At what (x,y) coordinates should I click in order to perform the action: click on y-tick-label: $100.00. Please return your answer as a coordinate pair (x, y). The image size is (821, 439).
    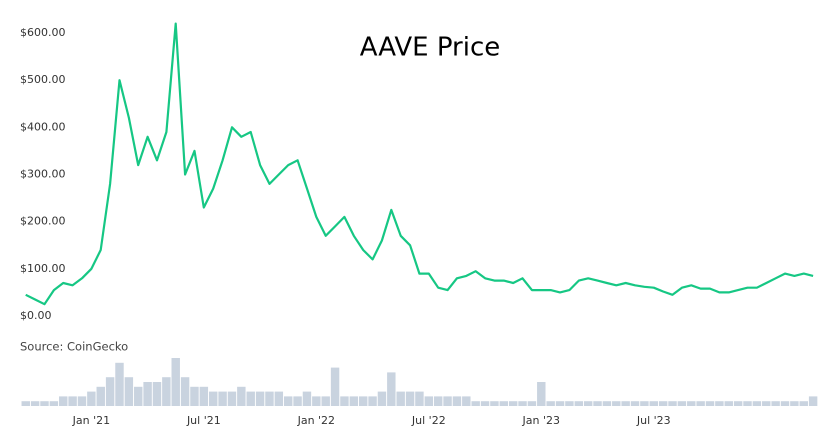
    Looking at the image, I should click on (43, 268).